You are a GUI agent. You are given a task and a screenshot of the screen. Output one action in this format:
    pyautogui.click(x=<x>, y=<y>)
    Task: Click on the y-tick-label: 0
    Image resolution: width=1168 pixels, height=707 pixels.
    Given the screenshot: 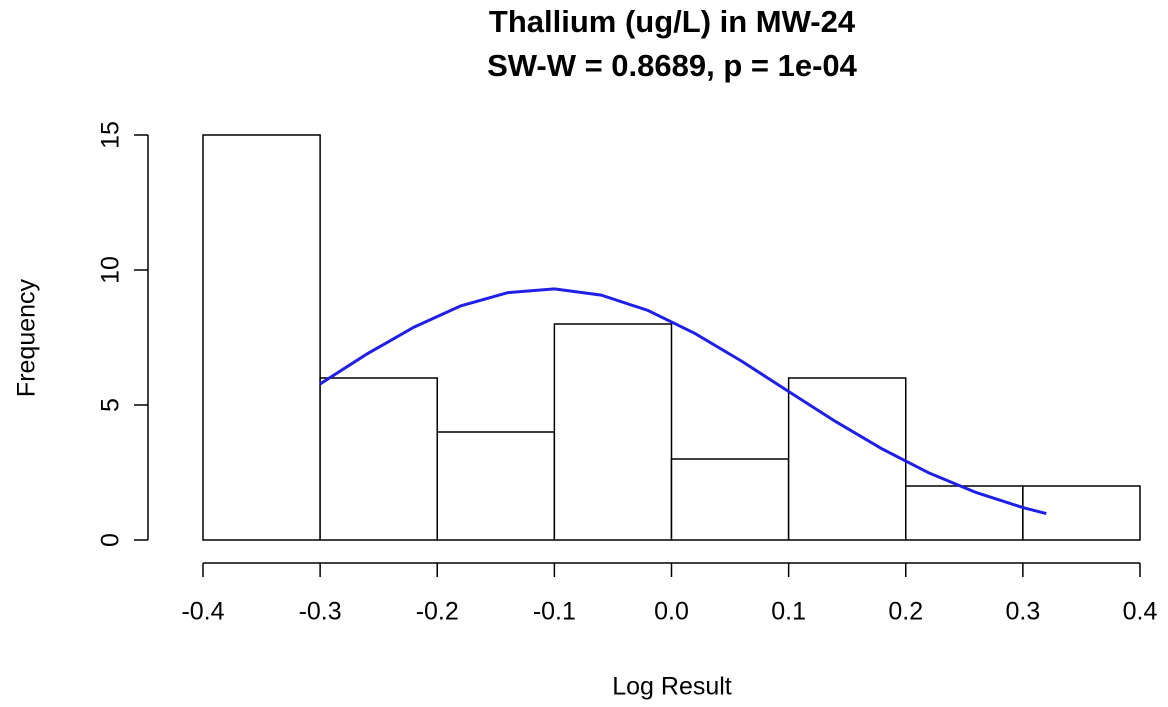 What is the action you would take?
    pyautogui.click(x=111, y=540)
    